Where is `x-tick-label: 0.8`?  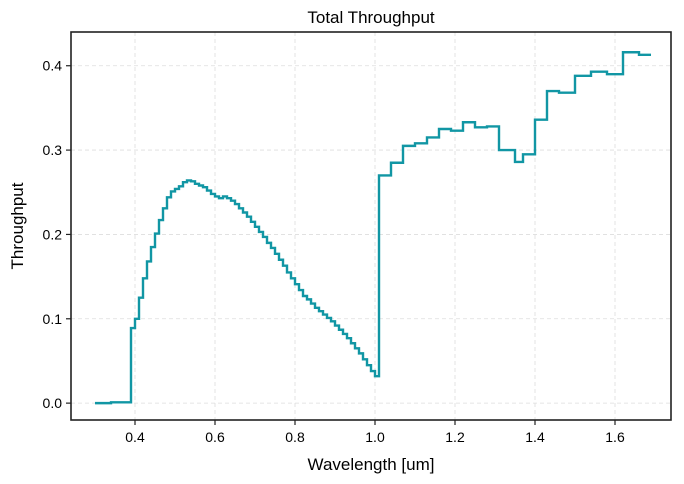 x-tick-label: 0.8 is located at coordinates (295, 437).